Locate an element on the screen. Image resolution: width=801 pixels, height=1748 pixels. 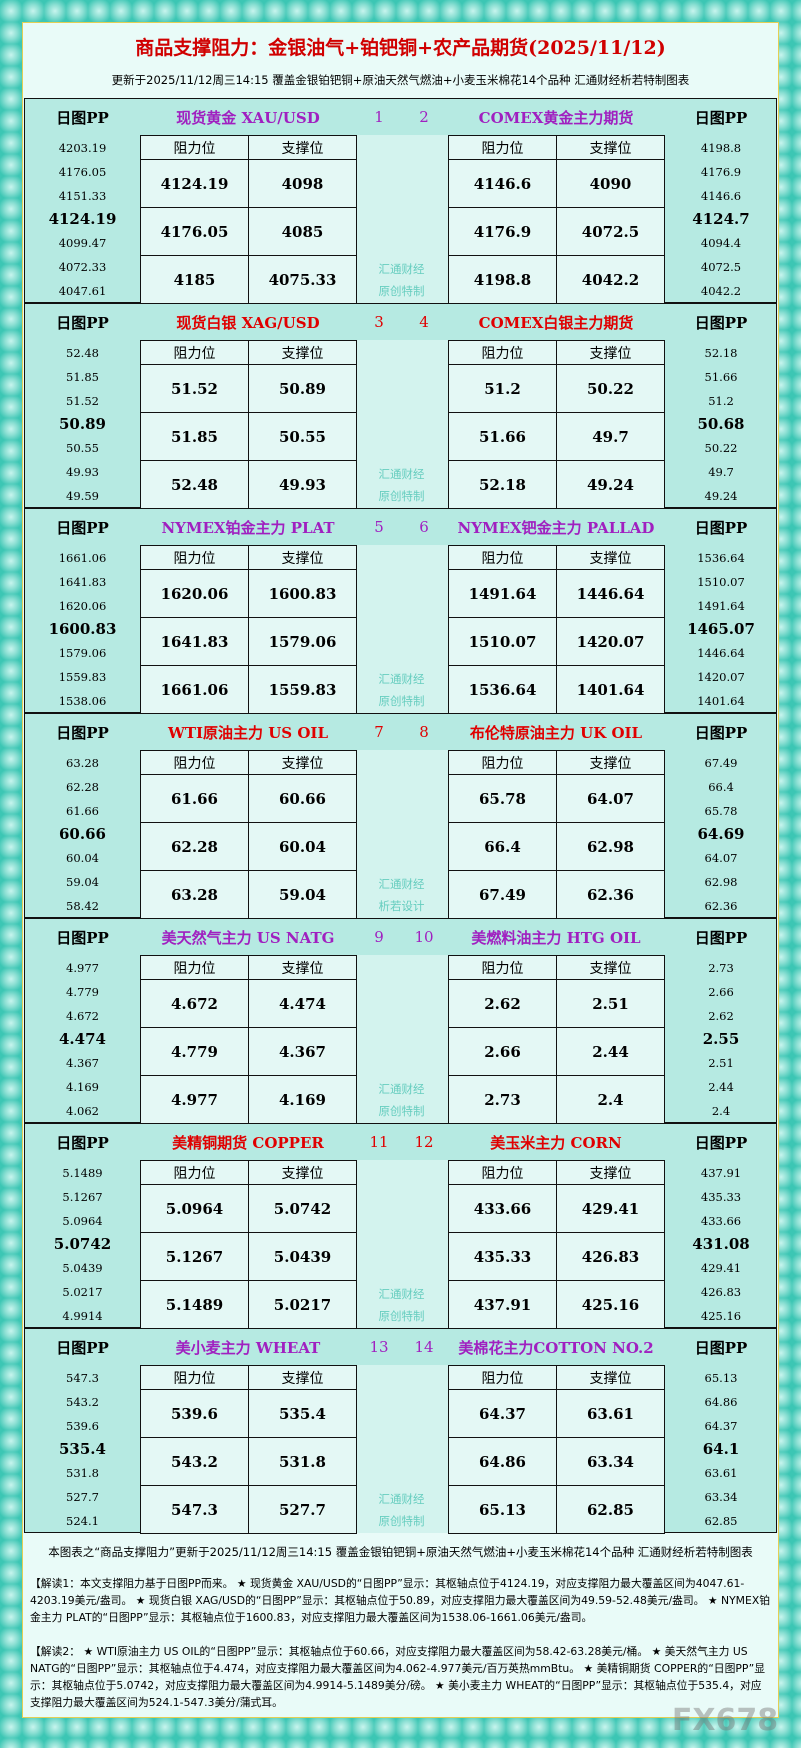
resistance-value: 2.73 is located at coordinates (502, 1099).